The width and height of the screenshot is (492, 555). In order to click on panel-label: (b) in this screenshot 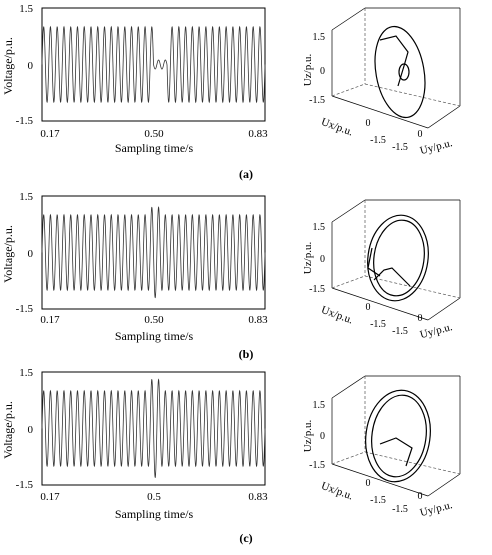, I will do `click(246, 354)`.